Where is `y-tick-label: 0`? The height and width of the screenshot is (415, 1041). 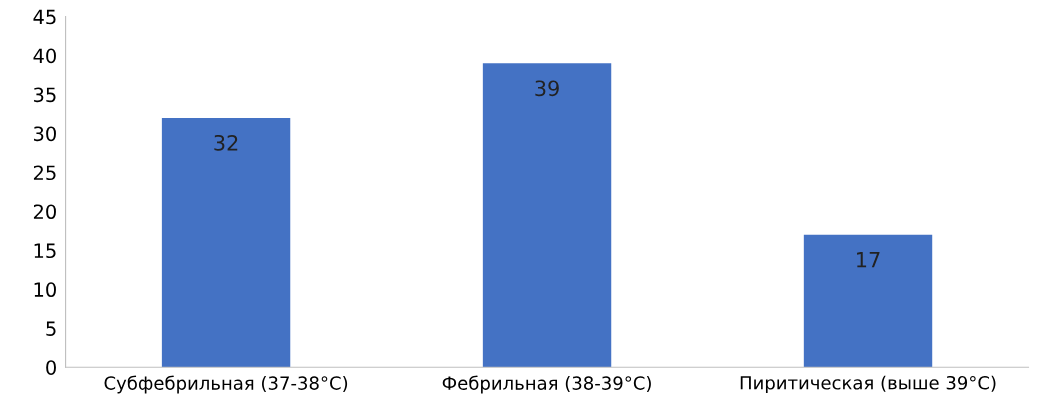
y-tick-label: 0 is located at coordinates (51, 367).